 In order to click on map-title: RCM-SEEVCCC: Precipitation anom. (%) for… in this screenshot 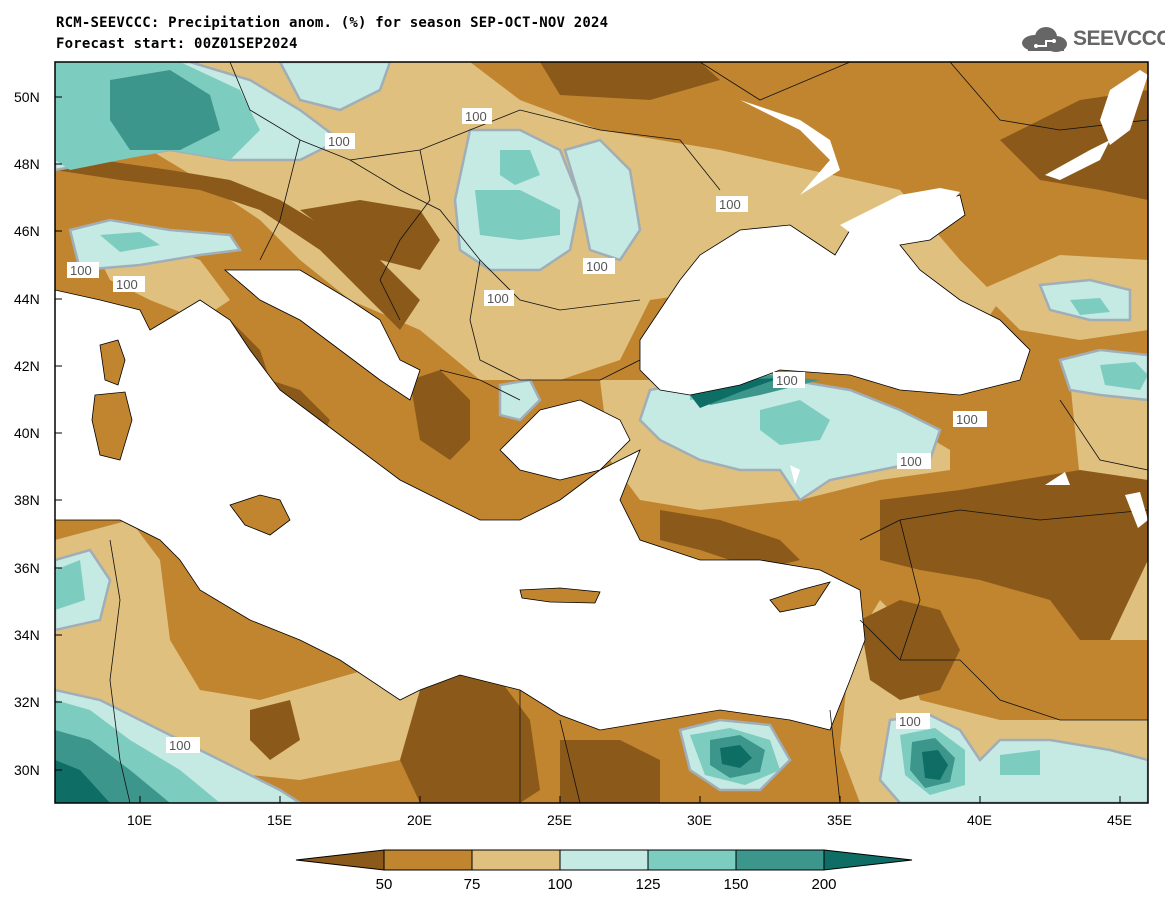, I will do `click(332, 23)`.